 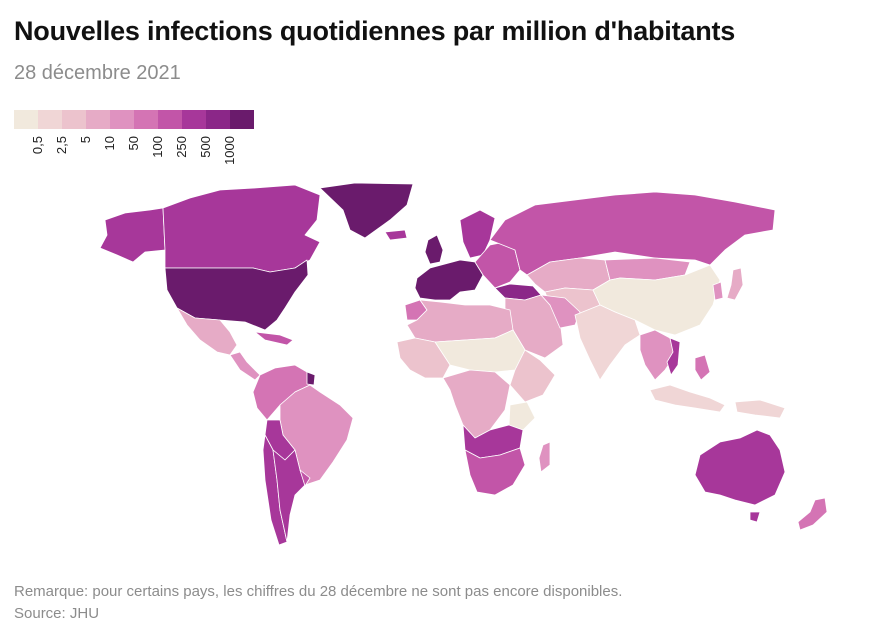 I want to click on region-iceland, so click(x=396, y=235).